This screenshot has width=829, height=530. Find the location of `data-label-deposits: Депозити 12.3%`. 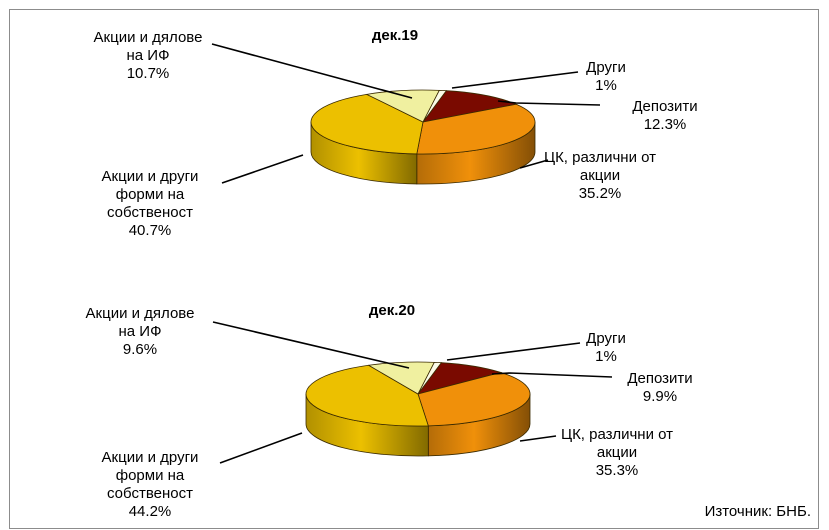

data-label-deposits: Депозити 12.3% is located at coordinates (664, 115).